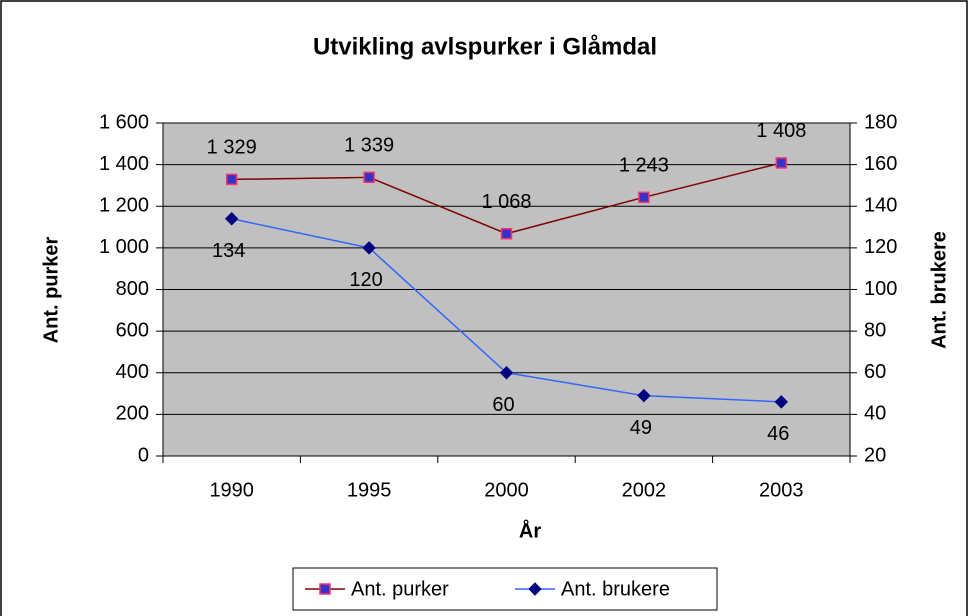  What do you see at coordinates (875, 372) in the screenshot?
I see `y2-tick-label: 60` at bounding box center [875, 372].